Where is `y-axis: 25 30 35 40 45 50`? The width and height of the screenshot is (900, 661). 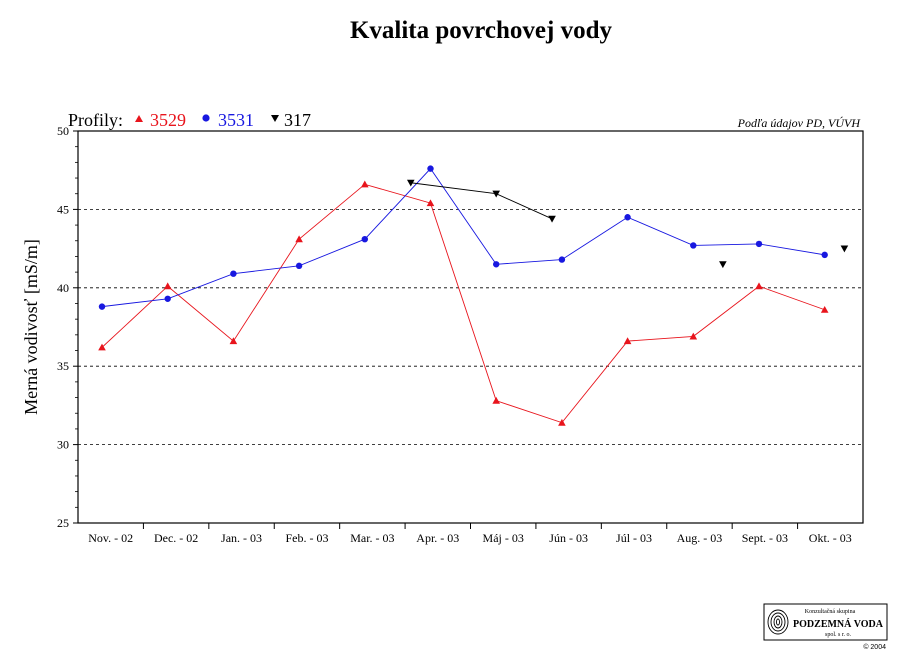
y-axis: 25 30 35 40 45 50 is located at coordinates (67, 327).